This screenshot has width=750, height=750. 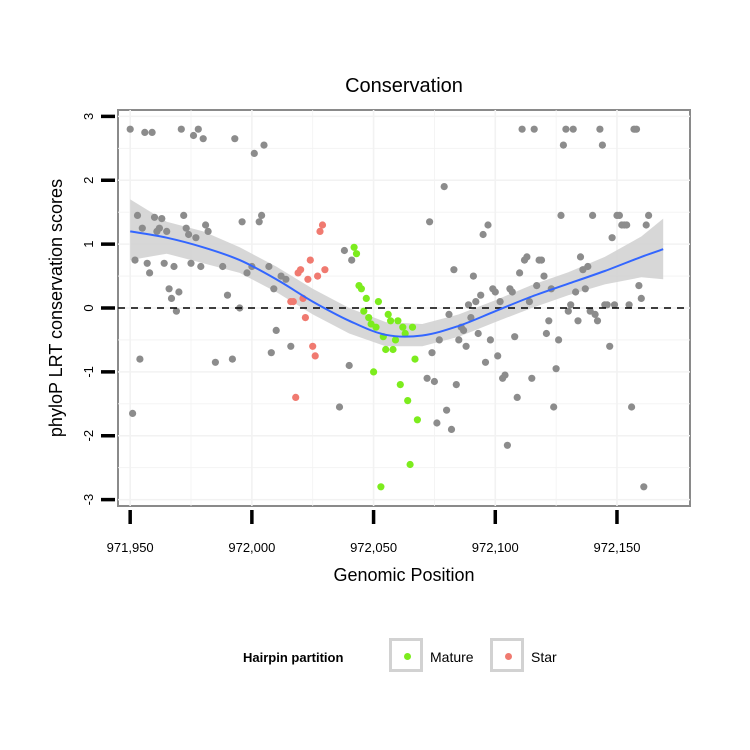 I want to click on legend-label-mature: Mature, so click(x=452, y=657).